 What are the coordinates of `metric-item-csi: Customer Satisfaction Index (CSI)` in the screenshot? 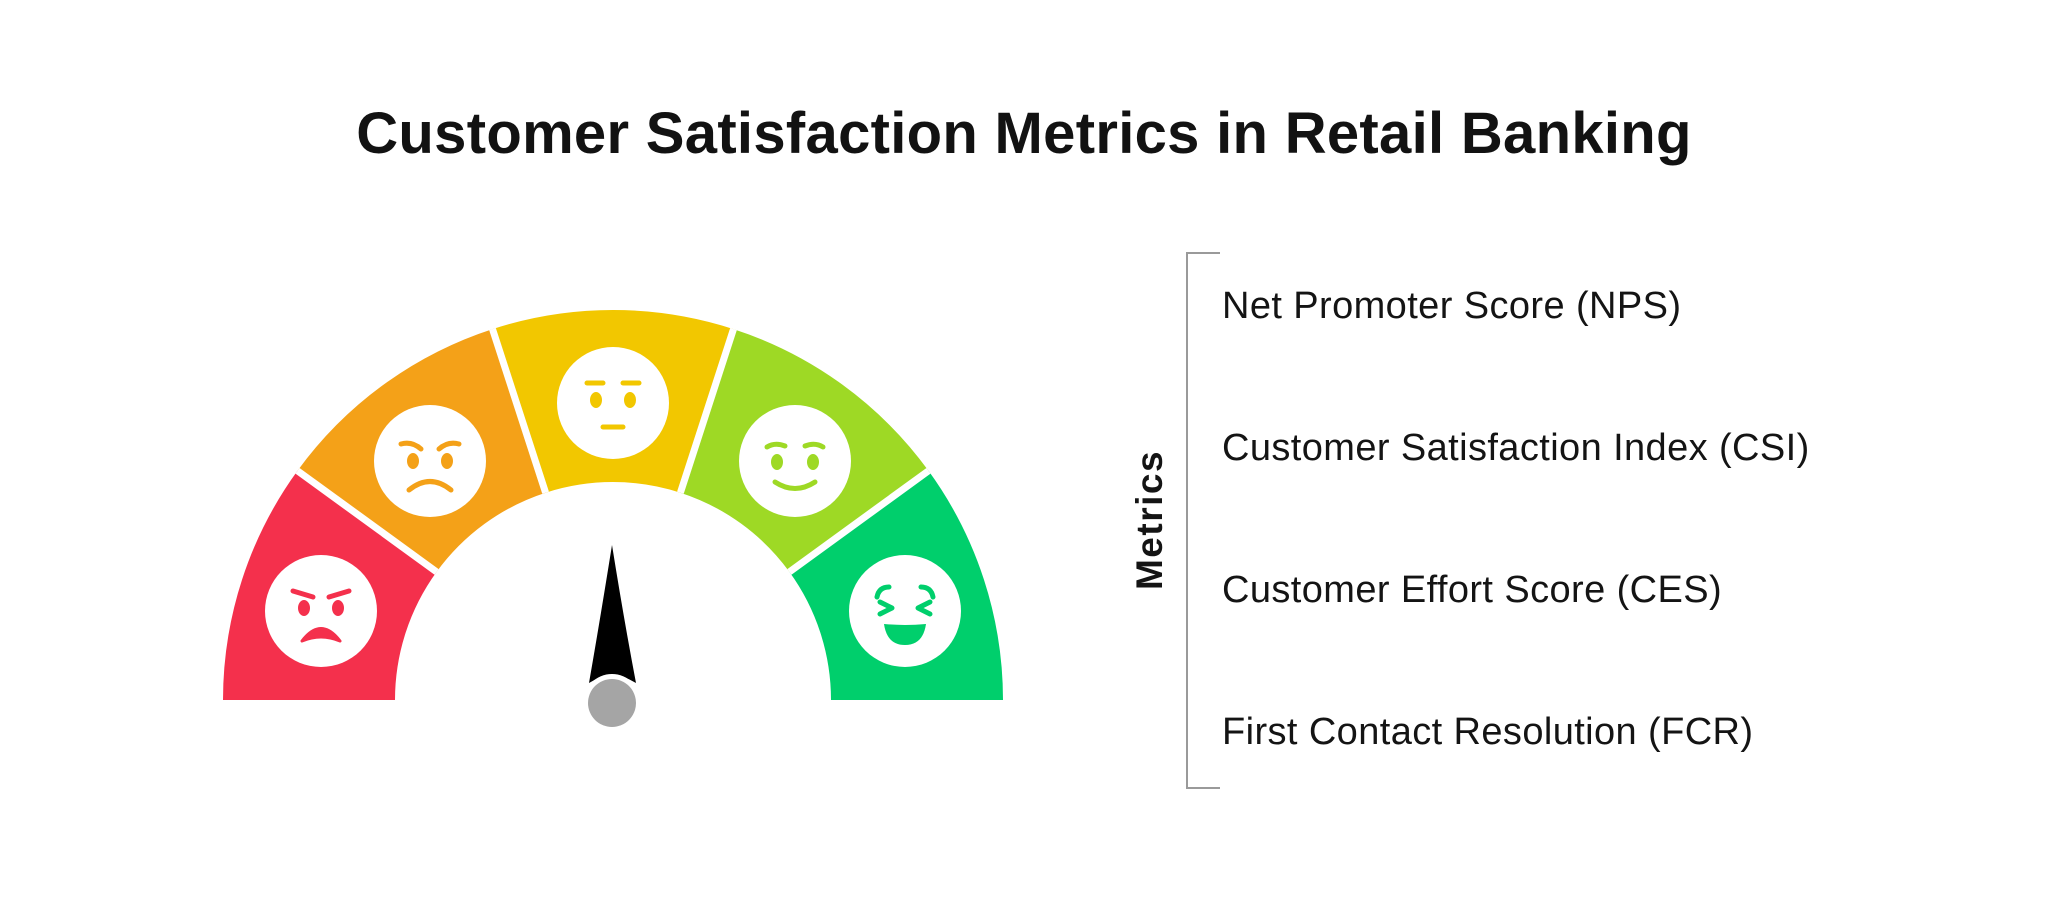 It's located at (1516, 448).